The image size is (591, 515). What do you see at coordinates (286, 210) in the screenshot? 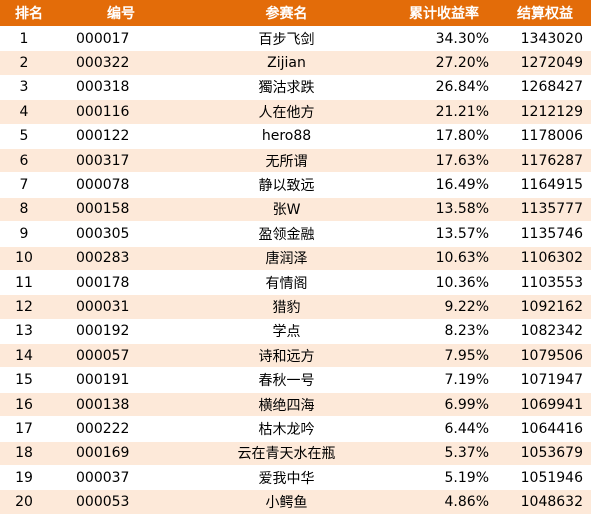
I see `cell-name: 张W` at bounding box center [286, 210].